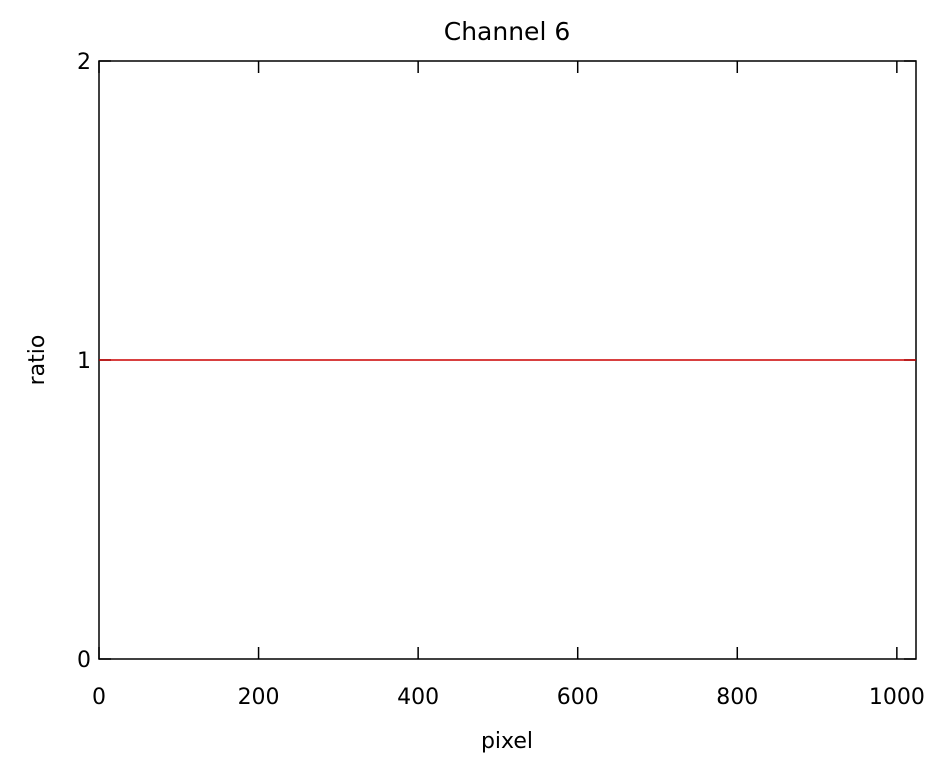 Image resolution: width=941 pixels, height=757 pixels. Describe the element at coordinates (259, 697) in the screenshot. I see `x-tick-label: 200` at that location.